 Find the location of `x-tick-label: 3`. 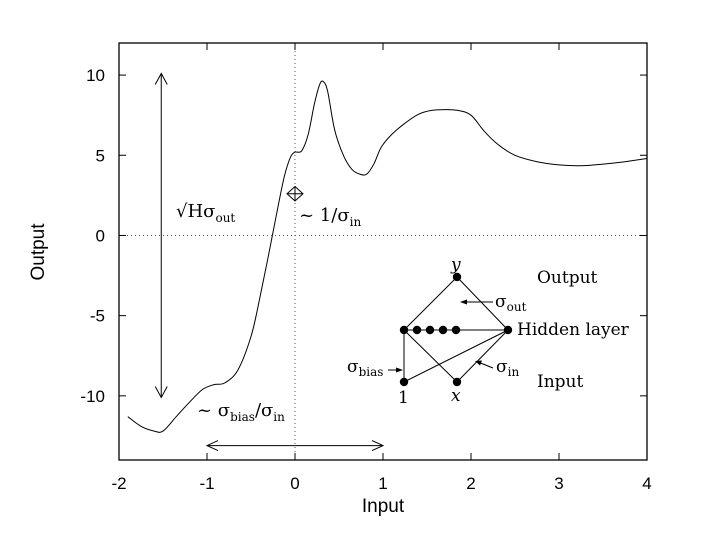

x-tick-label: 3 is located at coordinates (558, 483).